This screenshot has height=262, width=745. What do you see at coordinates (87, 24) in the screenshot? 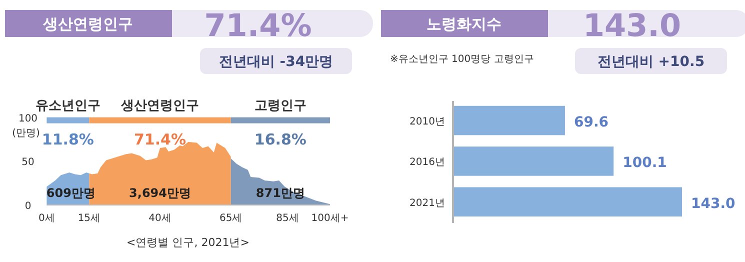
I see `chart-title: 생산연령인구` at bounding box center [87, 24].